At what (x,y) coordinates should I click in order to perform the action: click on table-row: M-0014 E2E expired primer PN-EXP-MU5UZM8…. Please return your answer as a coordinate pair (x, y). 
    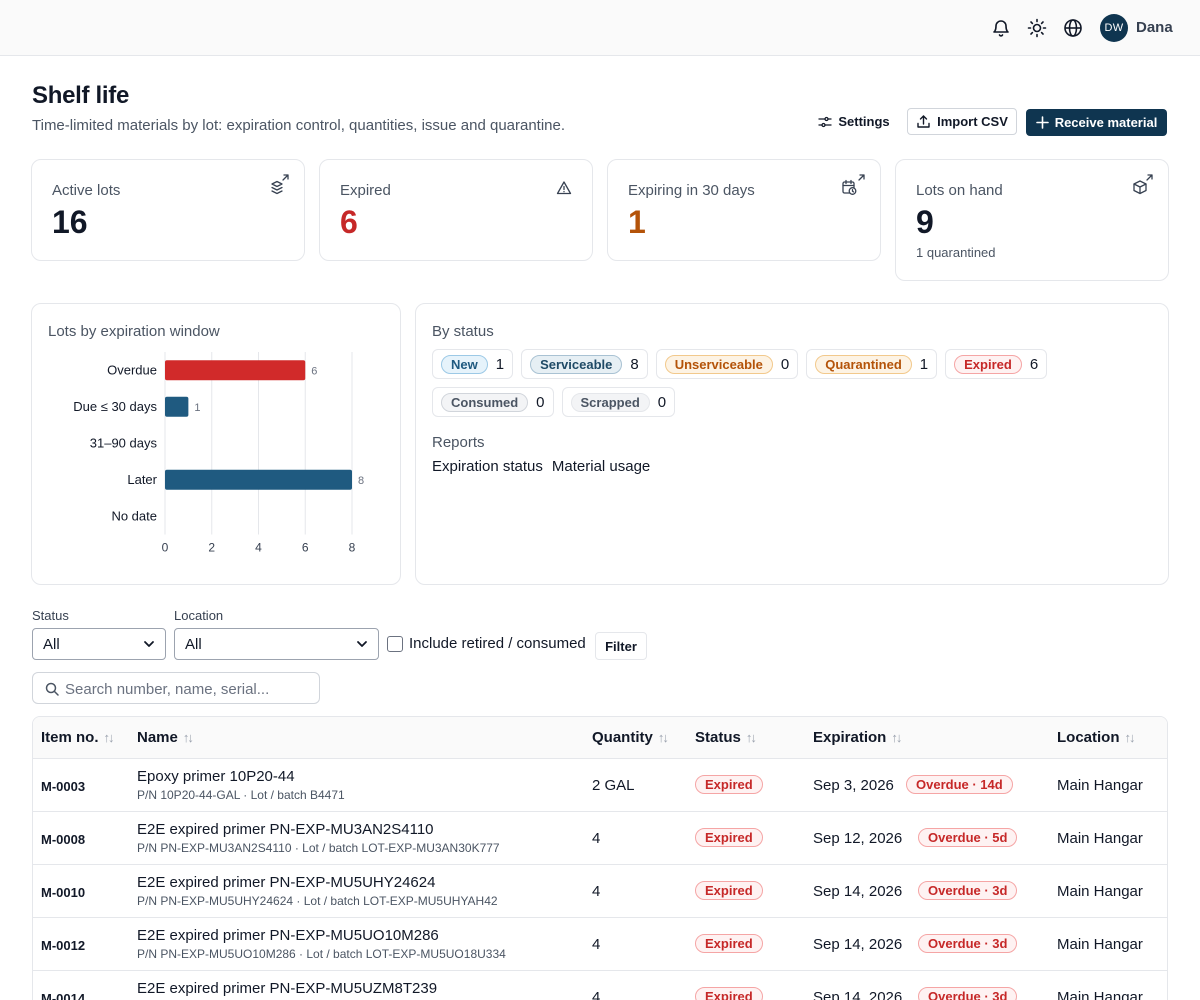
    Looking at the image, I should click on (600, 985).